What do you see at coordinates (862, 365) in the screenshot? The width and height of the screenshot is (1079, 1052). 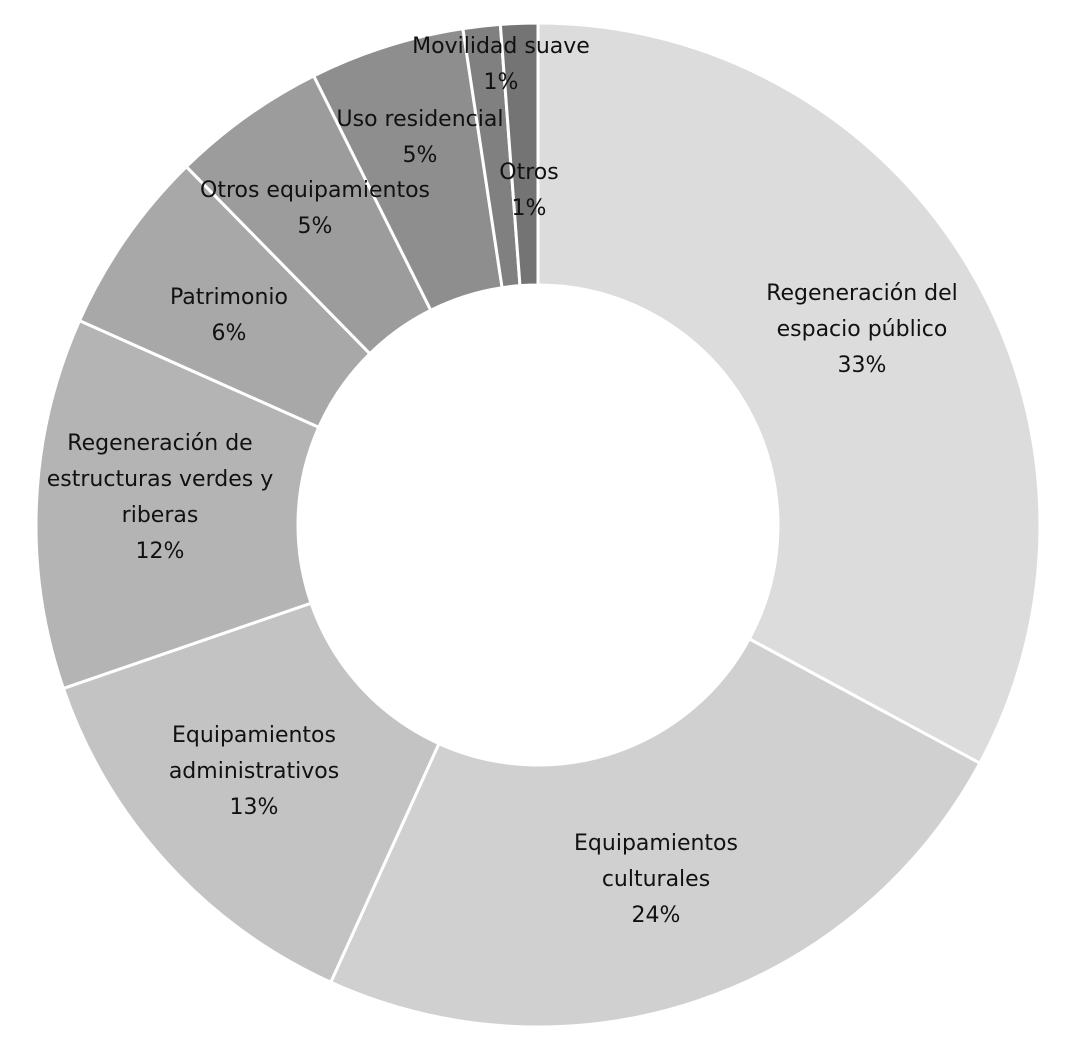 I see `slice-percent-label: 33%` at bounding box center [862, 365].